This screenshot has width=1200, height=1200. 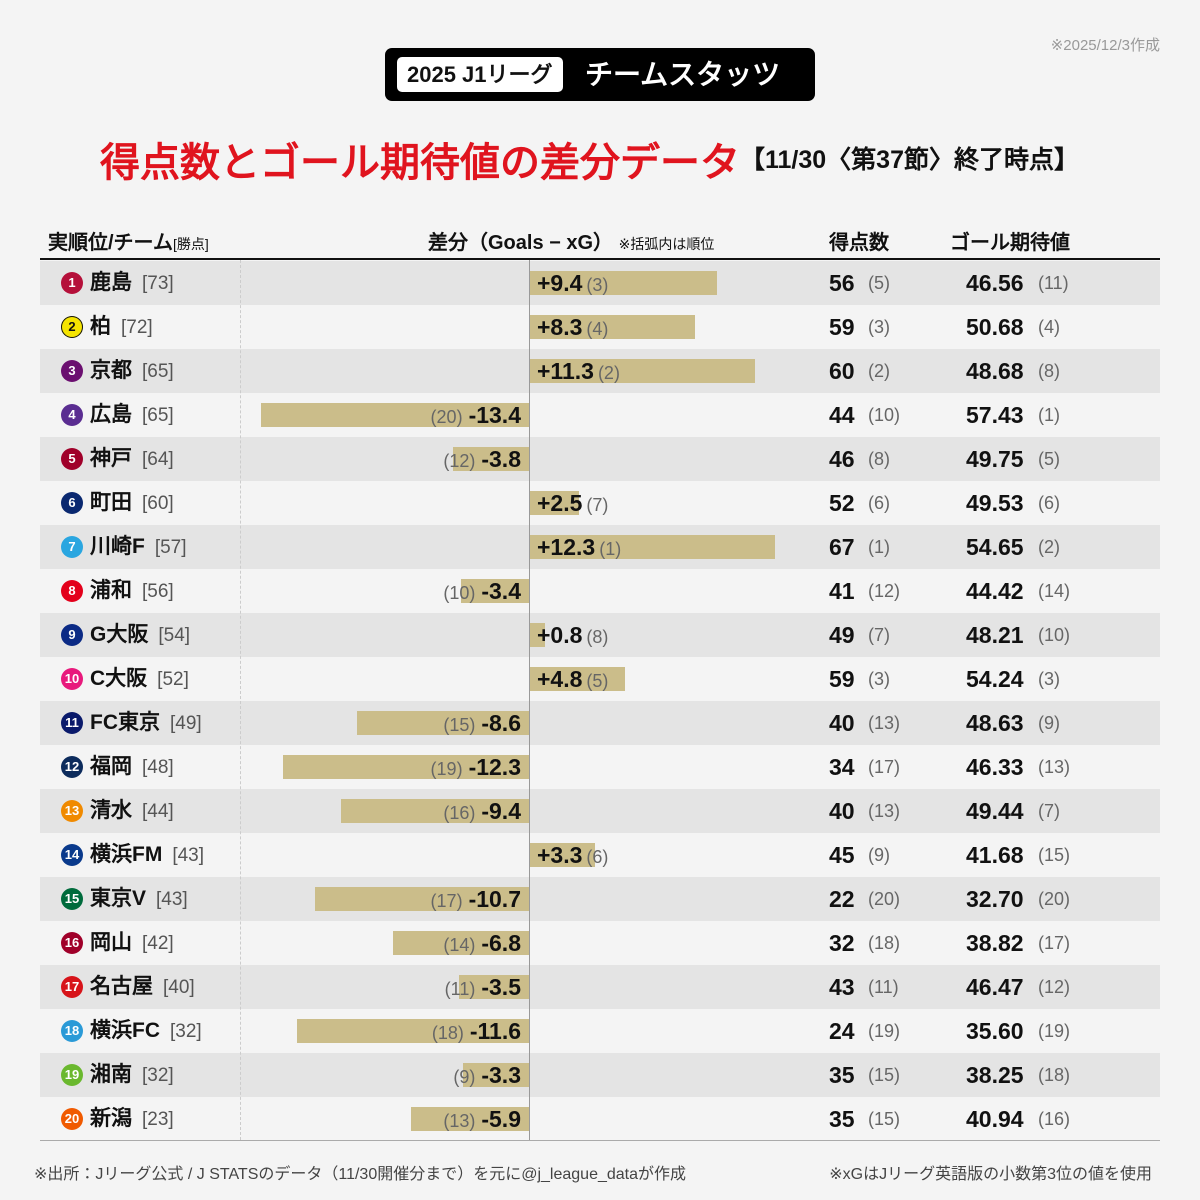 What do you see at coordinates (884, 943) in the screenshot?
I see `goals-rank: (18)` at bounding box center [884, 943].